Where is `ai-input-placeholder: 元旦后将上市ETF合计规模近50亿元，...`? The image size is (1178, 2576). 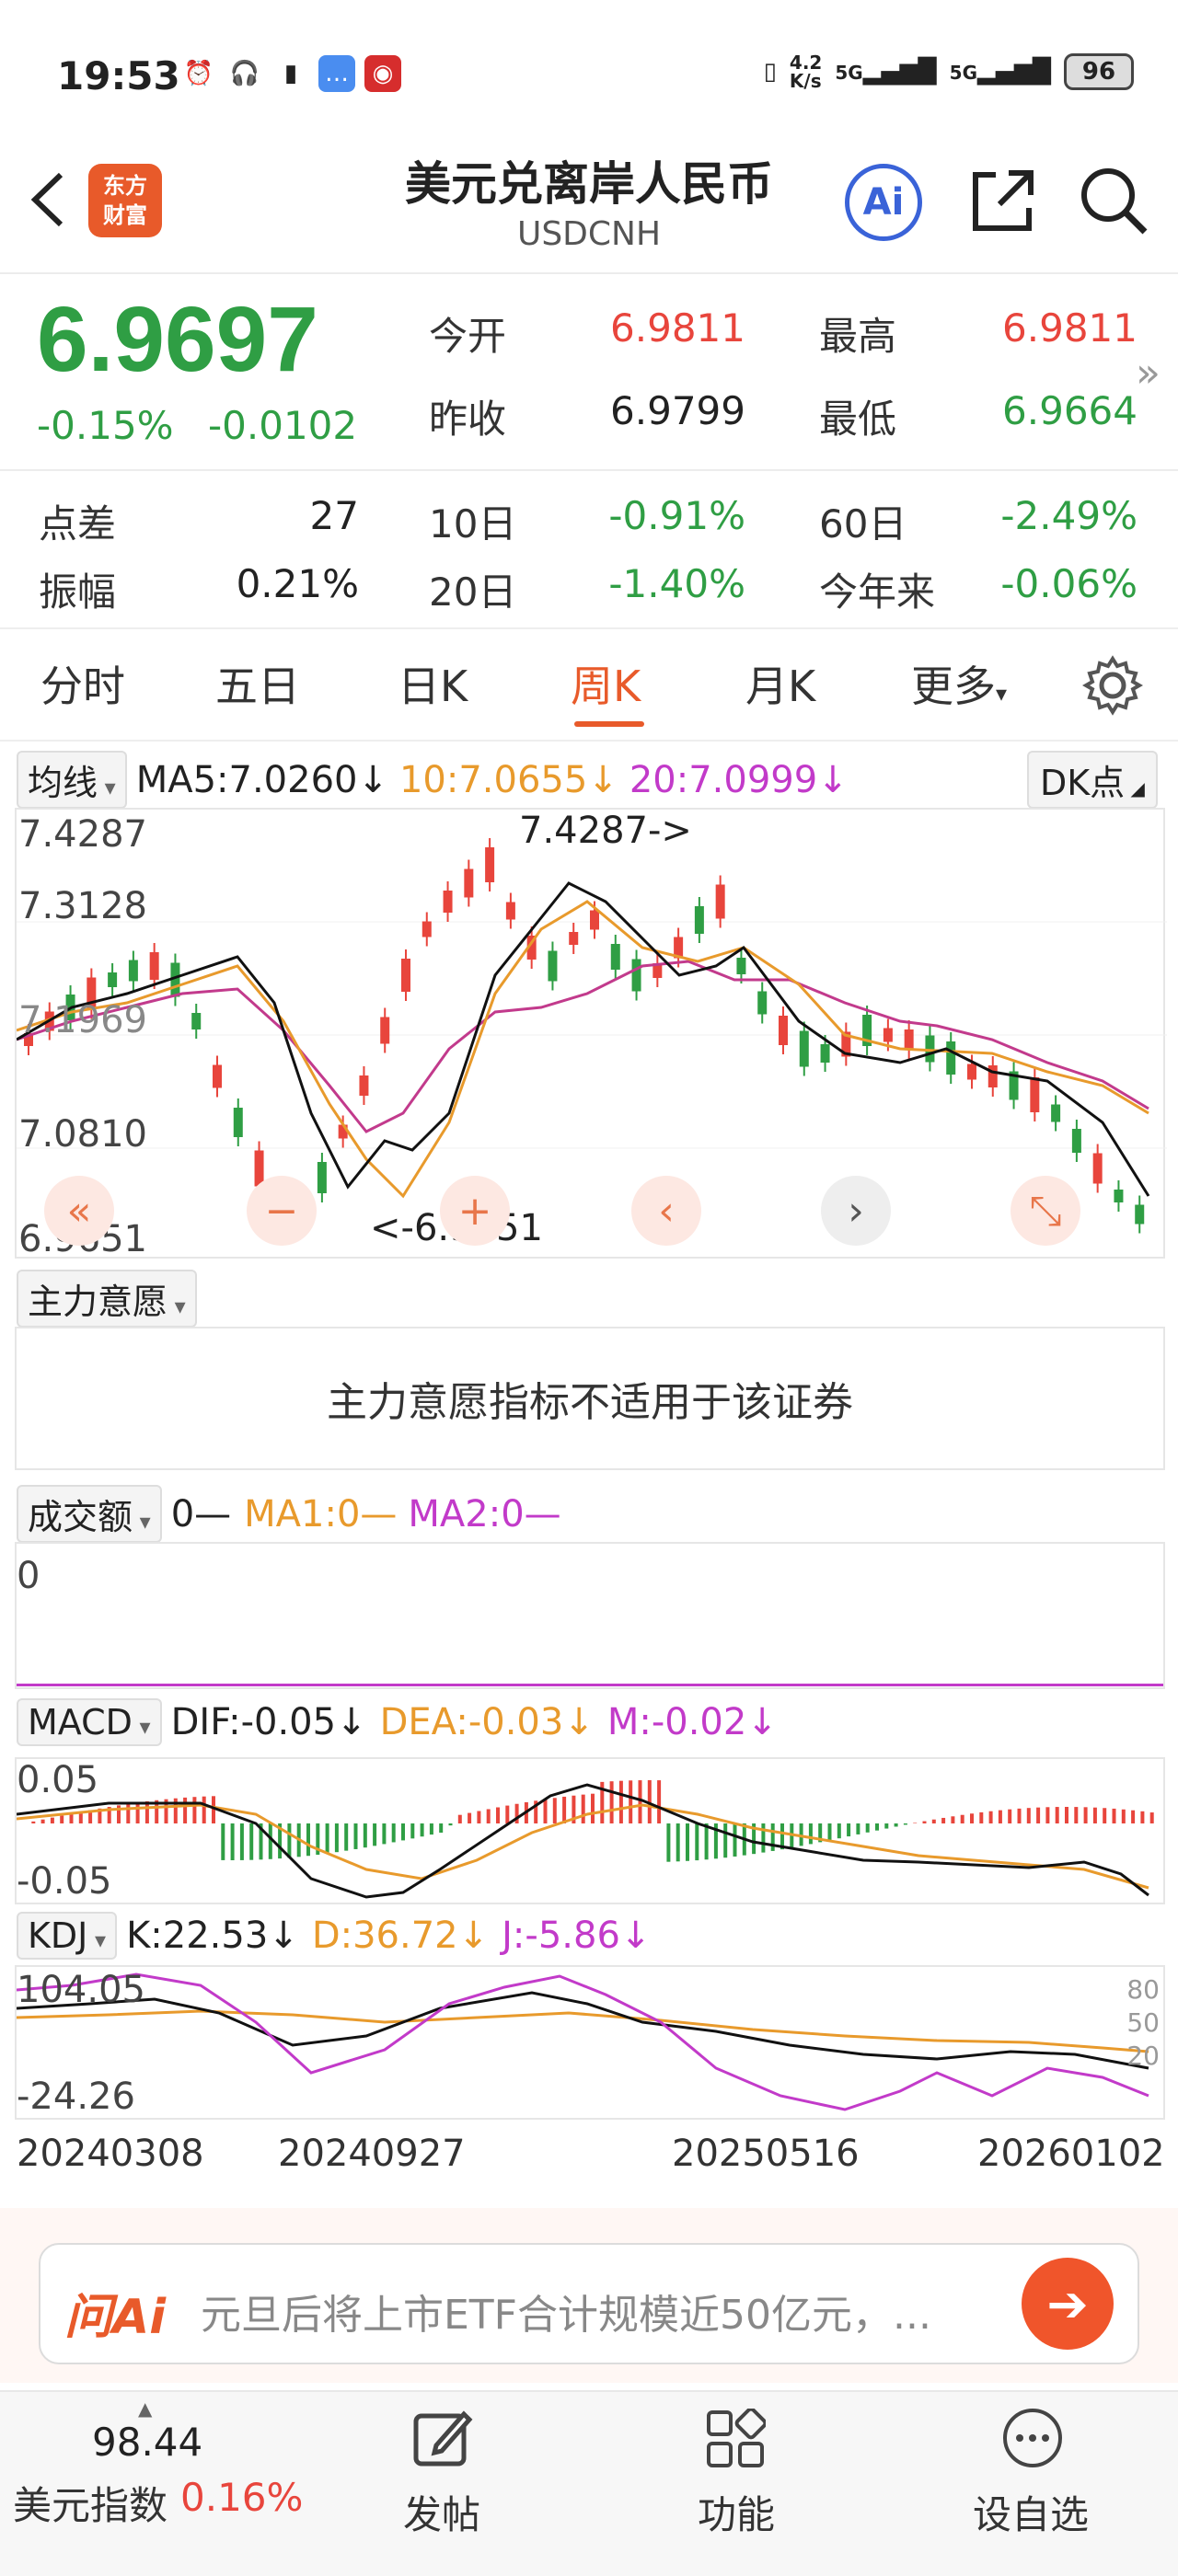 ai-input-placeholder: 元旦后将上市ETF合计规模近50亿元，... is located at coordinates (566, 2315).